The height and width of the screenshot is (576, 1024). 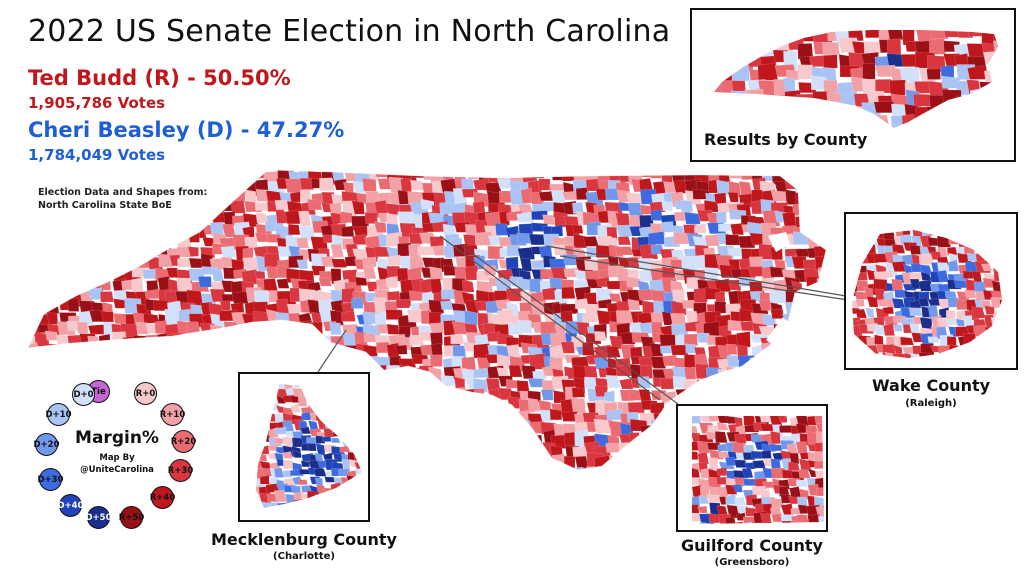 I want to click on credit-line-2: @UniteCarolina, so click(x=117, y=470).